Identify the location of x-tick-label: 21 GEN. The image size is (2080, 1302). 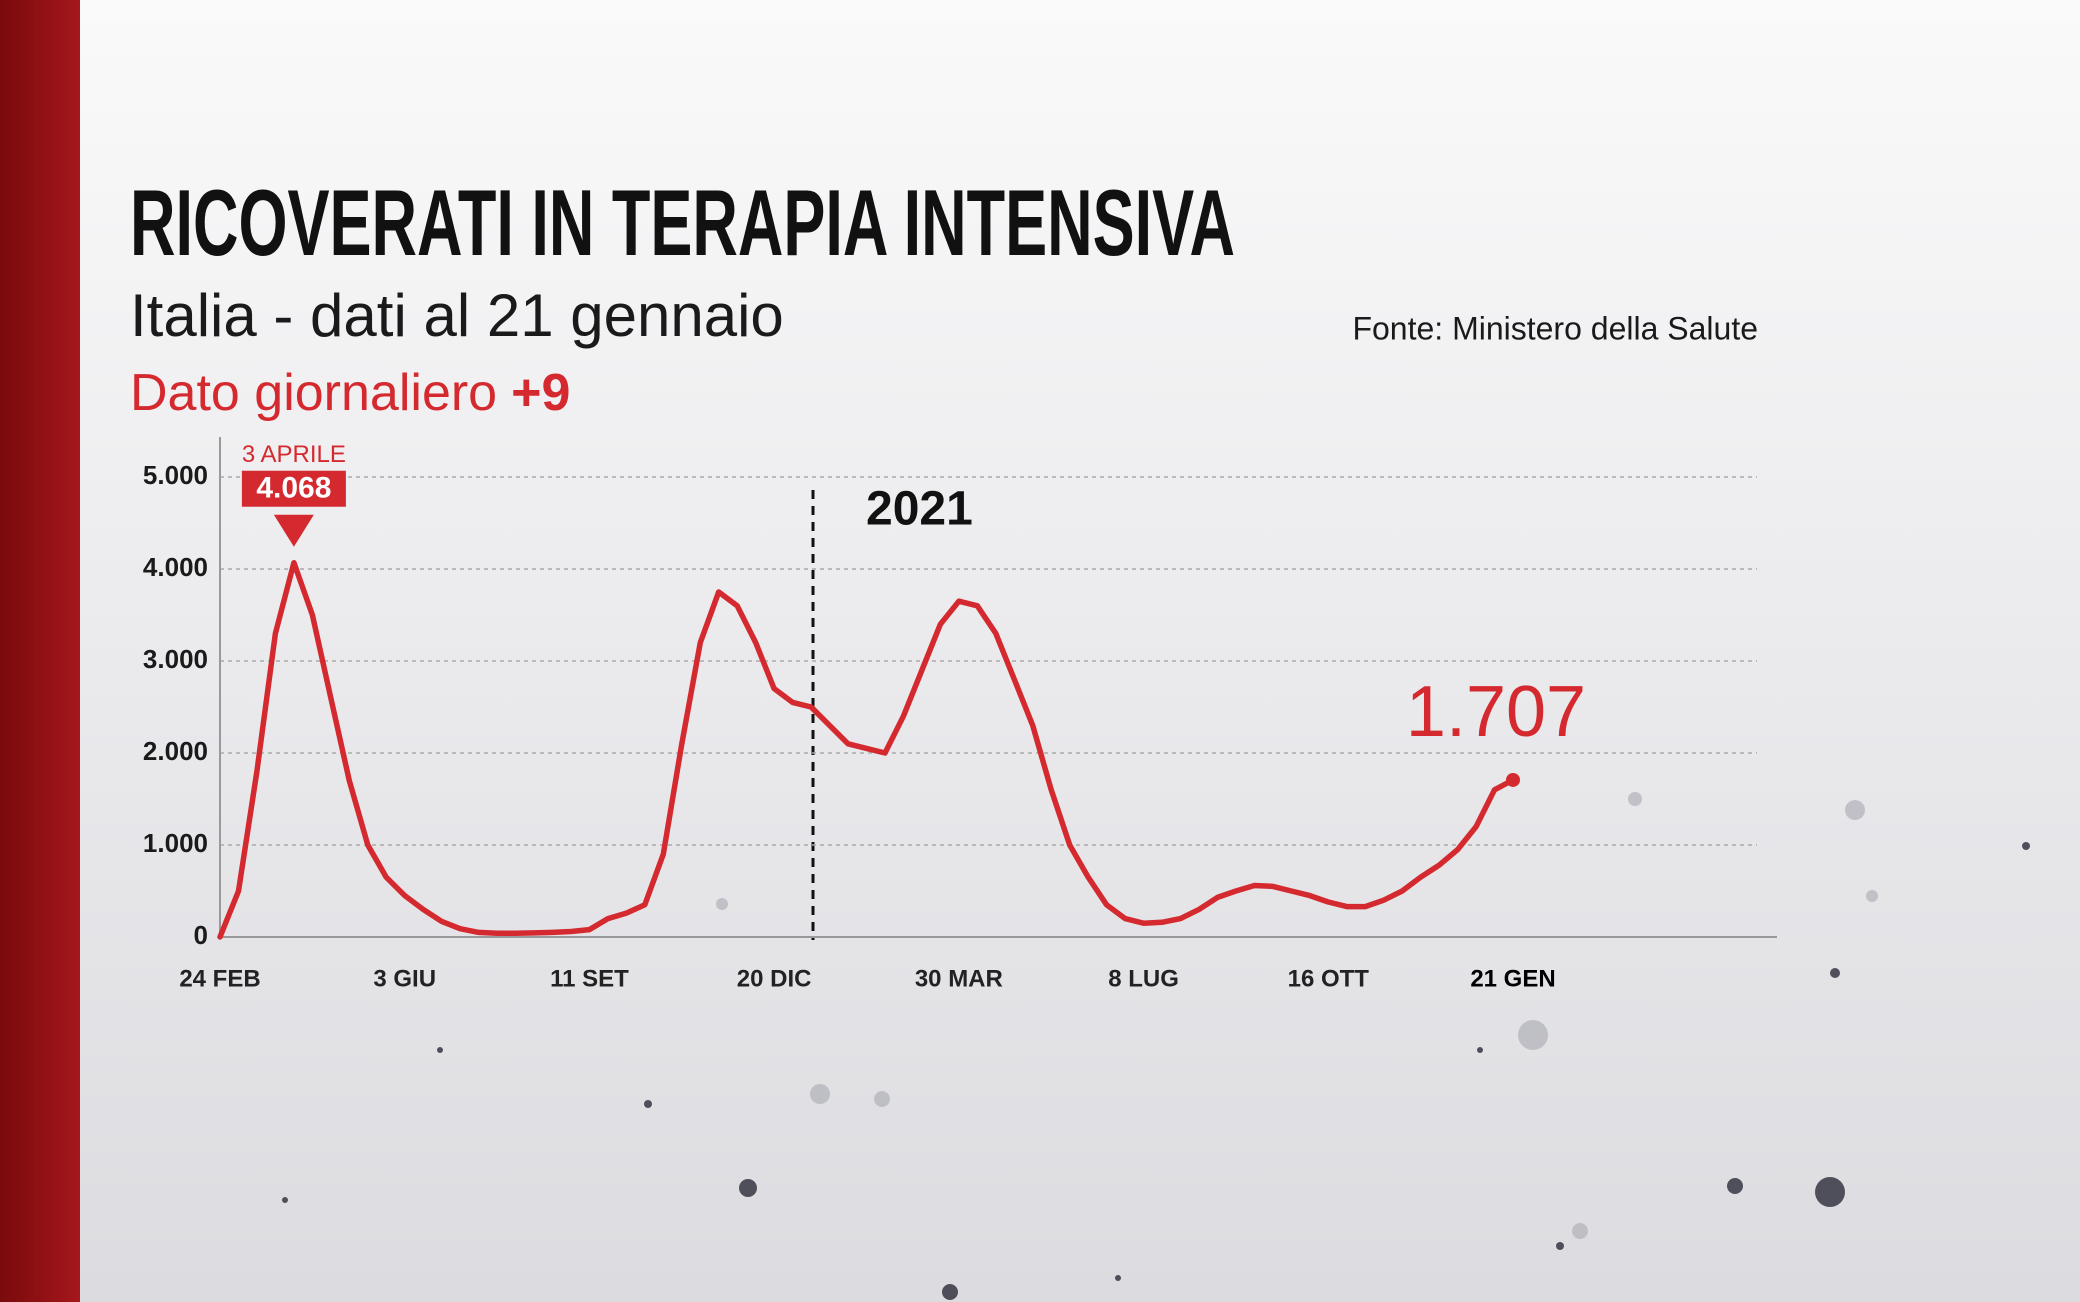
(1512, 978).